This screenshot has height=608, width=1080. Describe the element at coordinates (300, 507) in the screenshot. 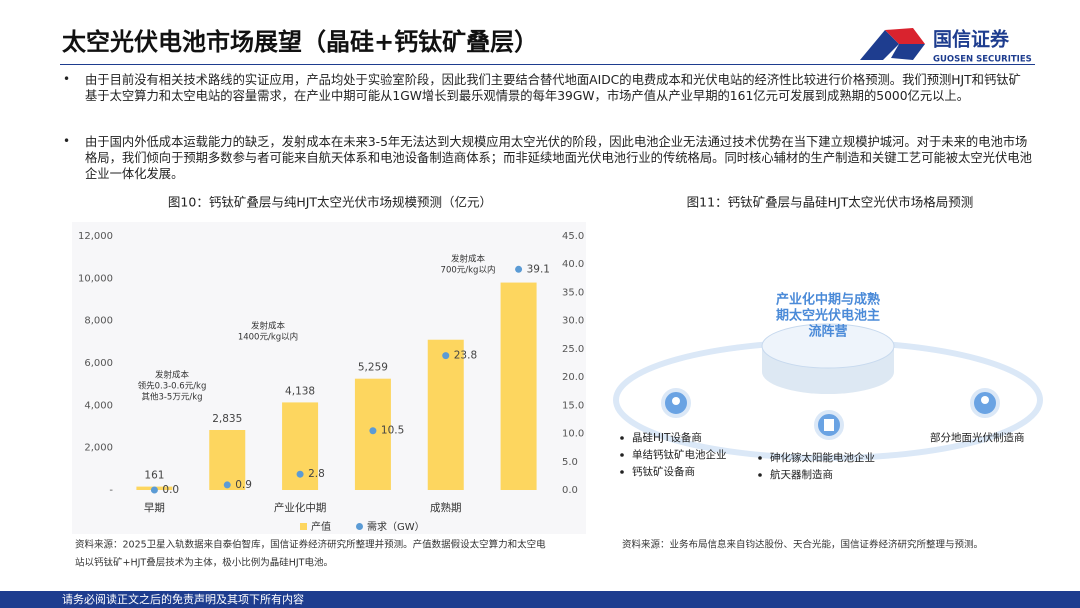

I see `x-tick-label: 产业化中期` at that location.